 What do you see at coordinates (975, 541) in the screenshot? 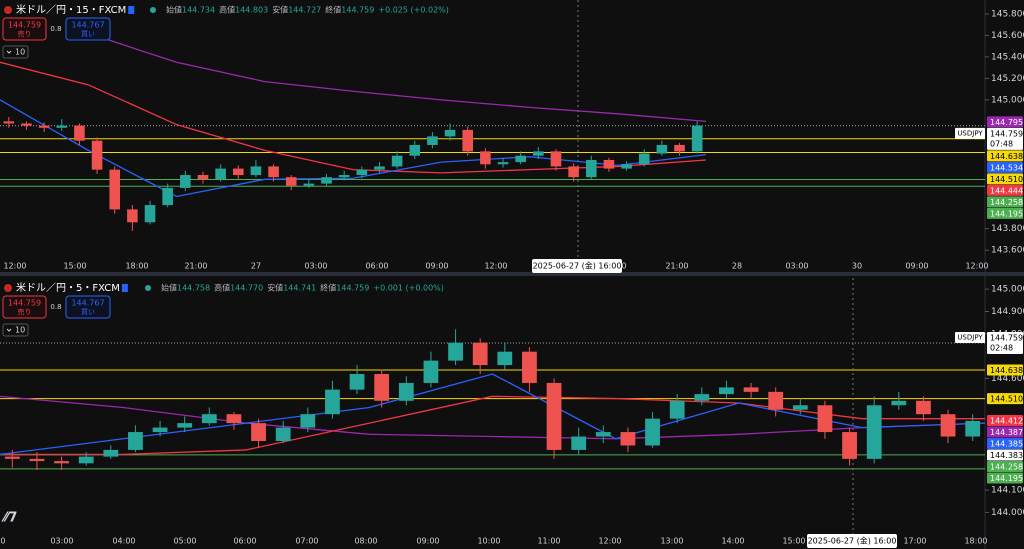
I see `time-label: 18:00` at bounding box center [975, 541].